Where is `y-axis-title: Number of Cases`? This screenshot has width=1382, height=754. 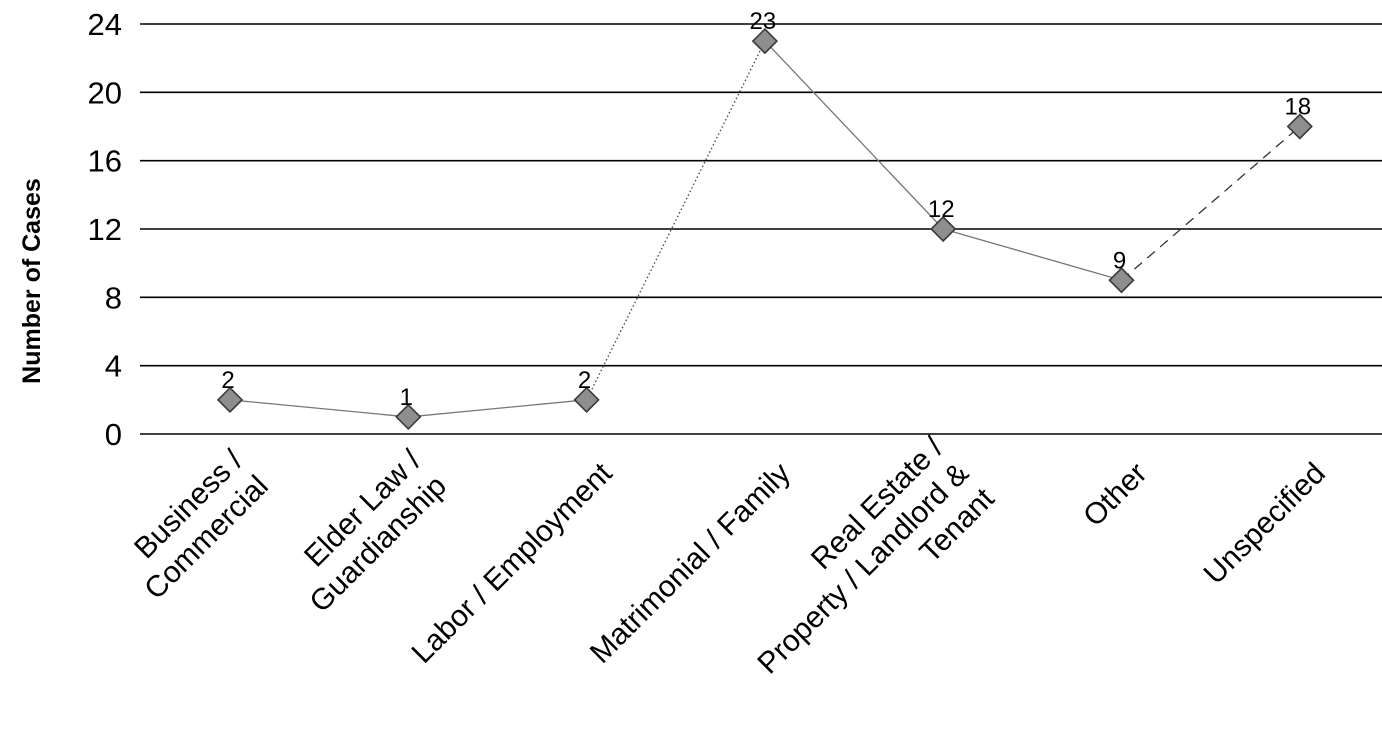 y-axis-title: Number of Cases is located at coordinates (32, 281).